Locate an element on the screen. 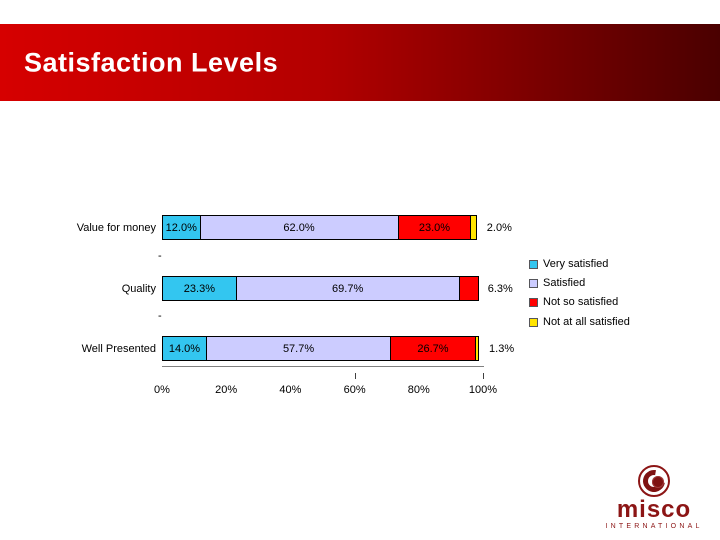 The image size is (720, 540). axis-tick-label: 100% is located at coordinates (483, 390).